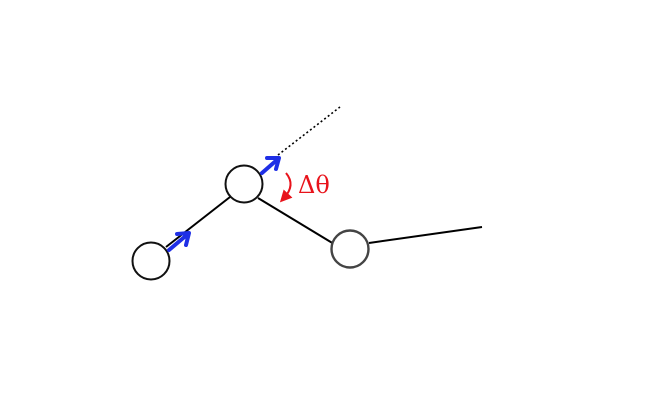 Image resolution: width=654 pixels, height=403 pixels. Describe the element at coordinates (309, 131) in the screenshot. I see `bond-extension-dotted` at that location.